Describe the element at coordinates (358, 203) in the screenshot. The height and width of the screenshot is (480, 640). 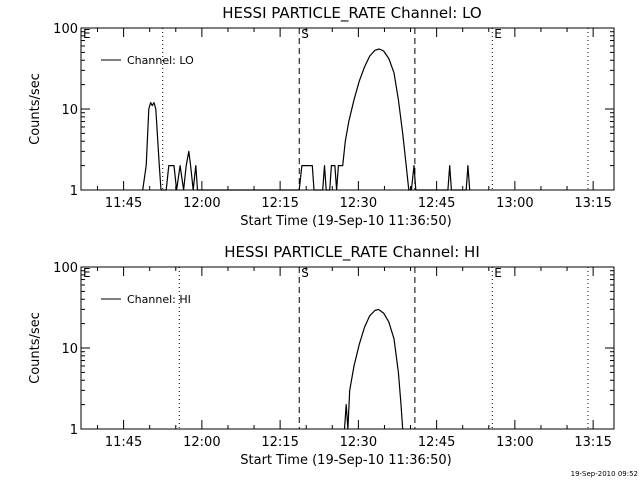
I see `lo-x-tick-label: 12:30` at that location.